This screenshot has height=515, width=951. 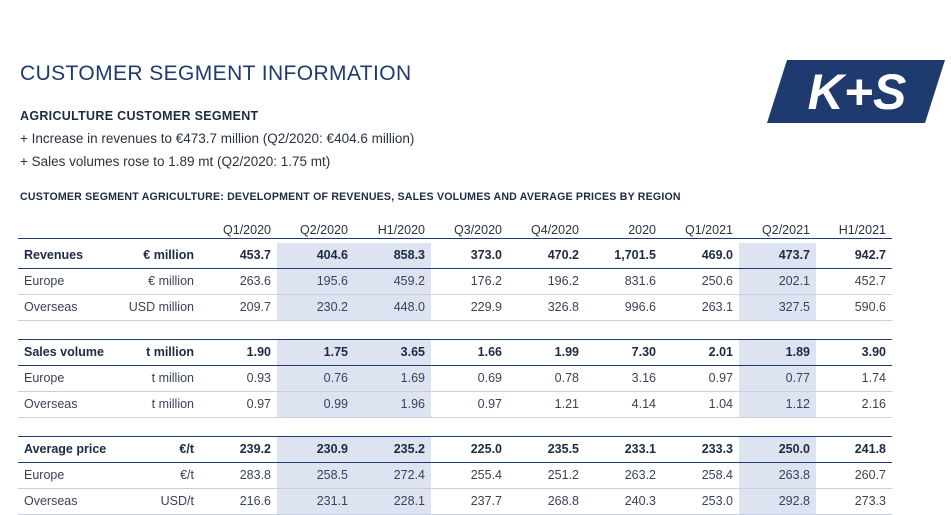 I want to click on table-cell: 7.30, so click(x=643, y=352).